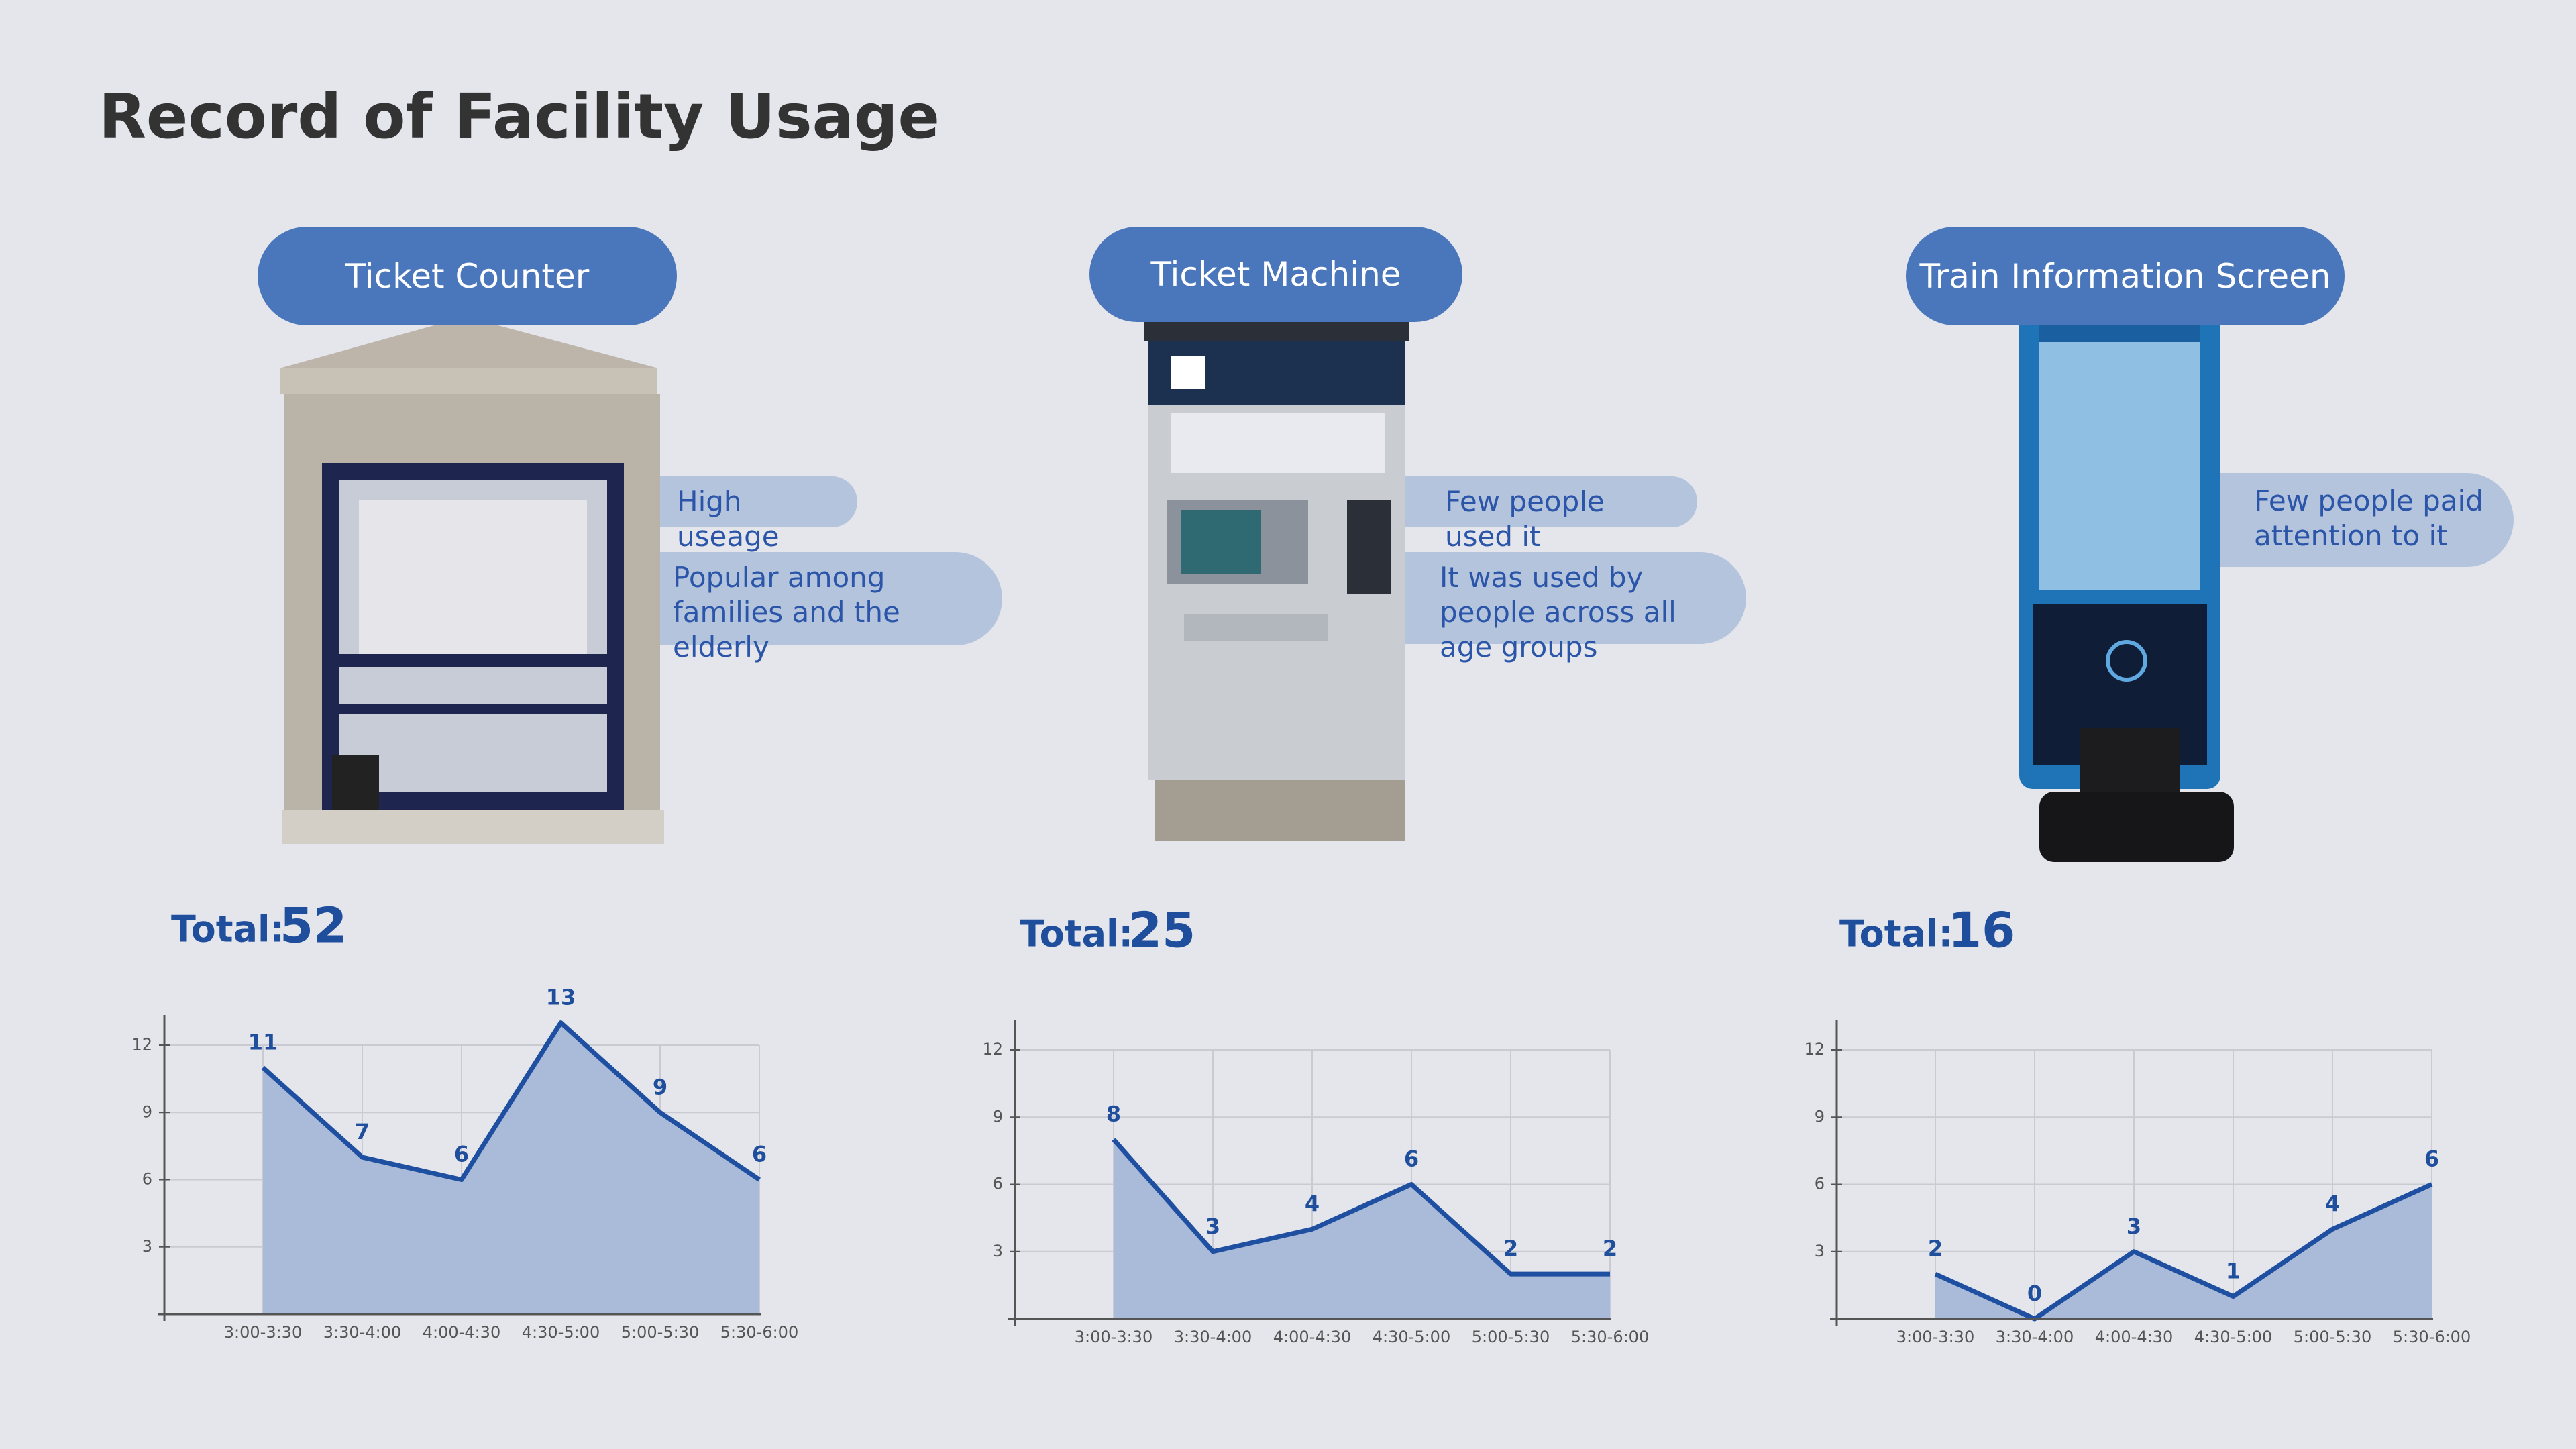 Image resolution: width=2576 pixels, height=1449 pixels. What do you see at coordinates (467, 276) in the screenshot?
I see `facility-label: Ticket Counter` at bounding box center [467, 276].